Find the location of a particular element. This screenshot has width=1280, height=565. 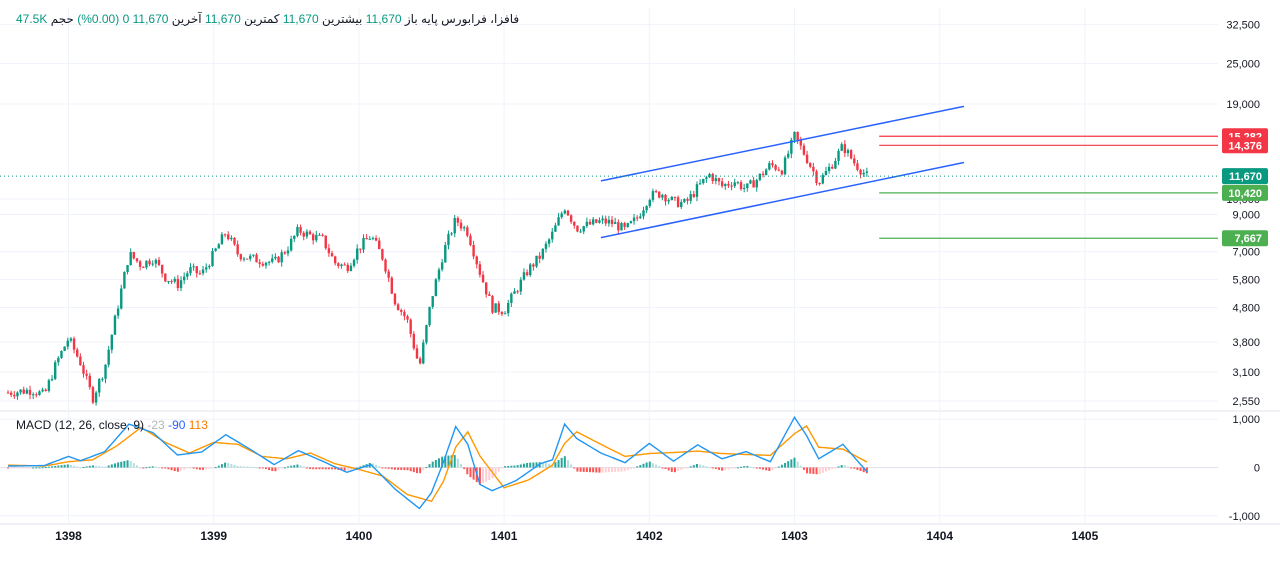

macd-y-tick-label: 0 is located at coordinates (1257, 469).